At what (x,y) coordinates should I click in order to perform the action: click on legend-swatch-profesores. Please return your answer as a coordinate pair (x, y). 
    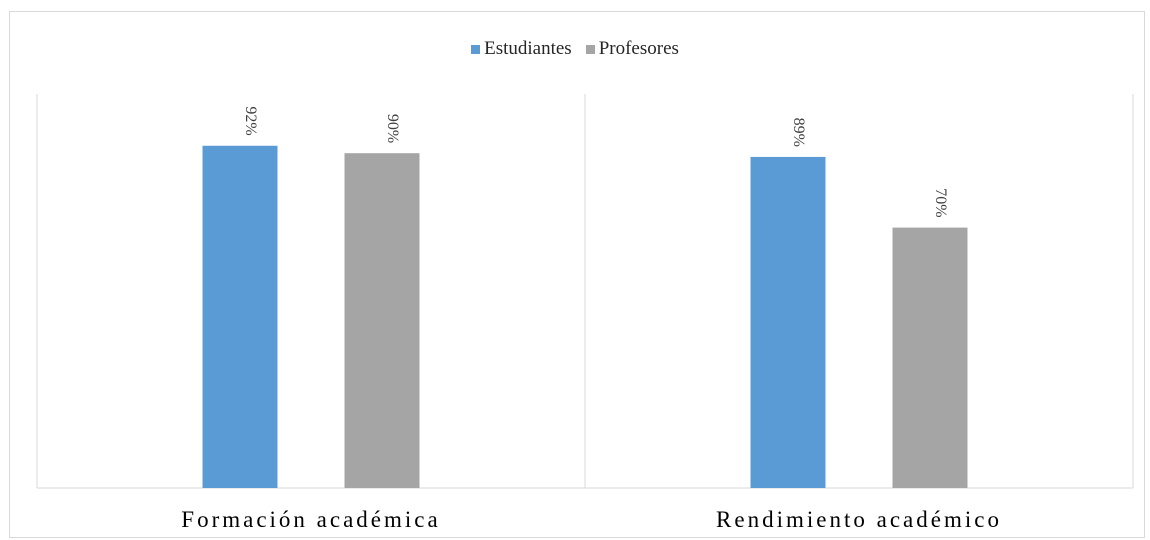
    Looking at the image, I should click on (590, 49).